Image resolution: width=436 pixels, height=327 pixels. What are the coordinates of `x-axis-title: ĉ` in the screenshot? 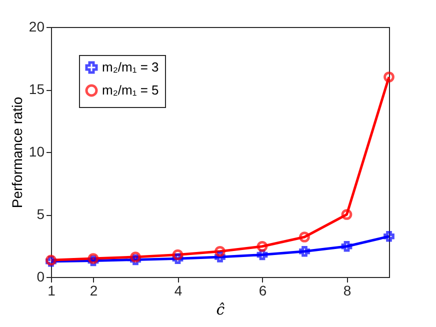 It's located at (221, 309).